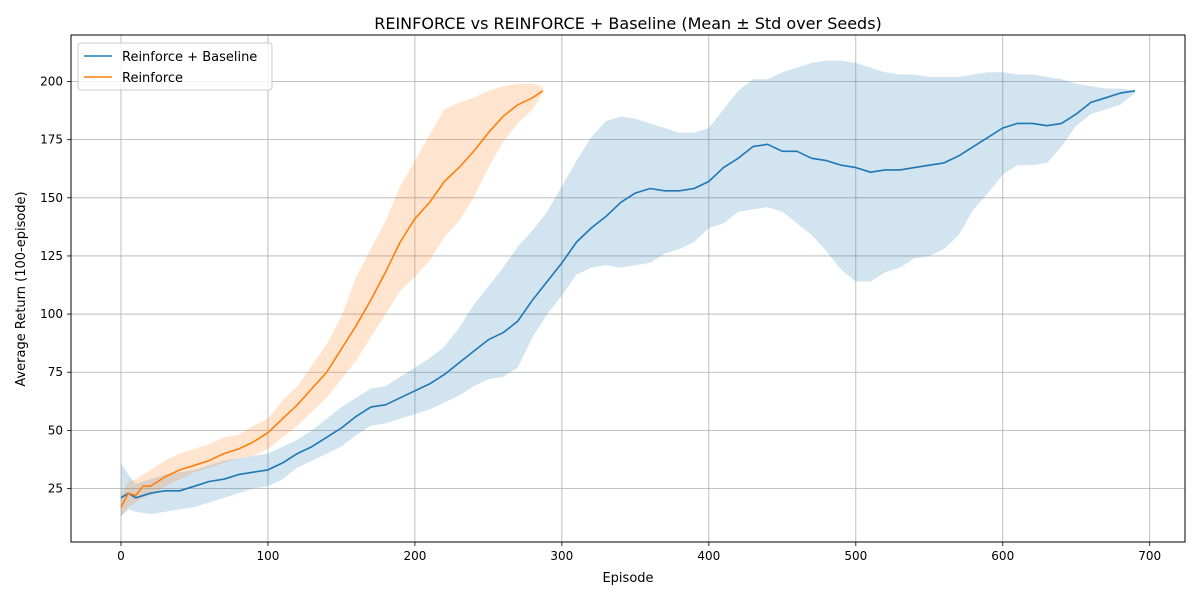 The height and width of the screenshot is (600, 1200). I want to click on legend: Reinforce + Baseline Reinforce, so click(175, 66).